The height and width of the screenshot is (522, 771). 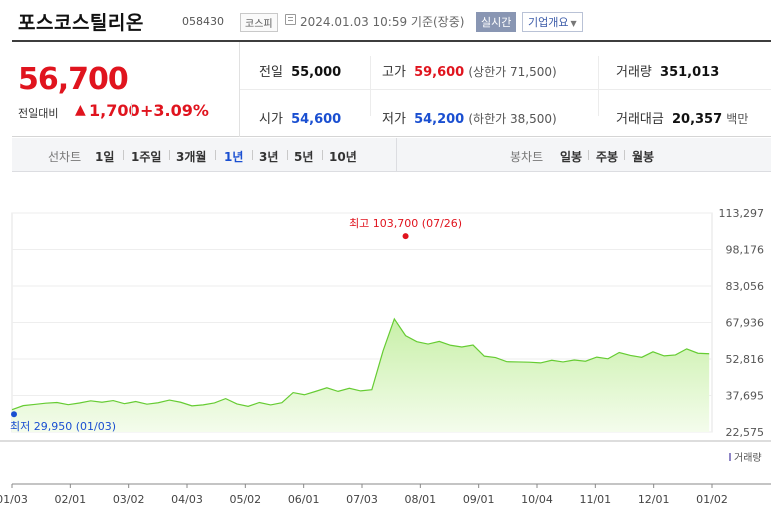 What do you see at coordinates (737, 119) in the screenshot?
I see `amount-unit: 백만` at bounding box center [737, 119].